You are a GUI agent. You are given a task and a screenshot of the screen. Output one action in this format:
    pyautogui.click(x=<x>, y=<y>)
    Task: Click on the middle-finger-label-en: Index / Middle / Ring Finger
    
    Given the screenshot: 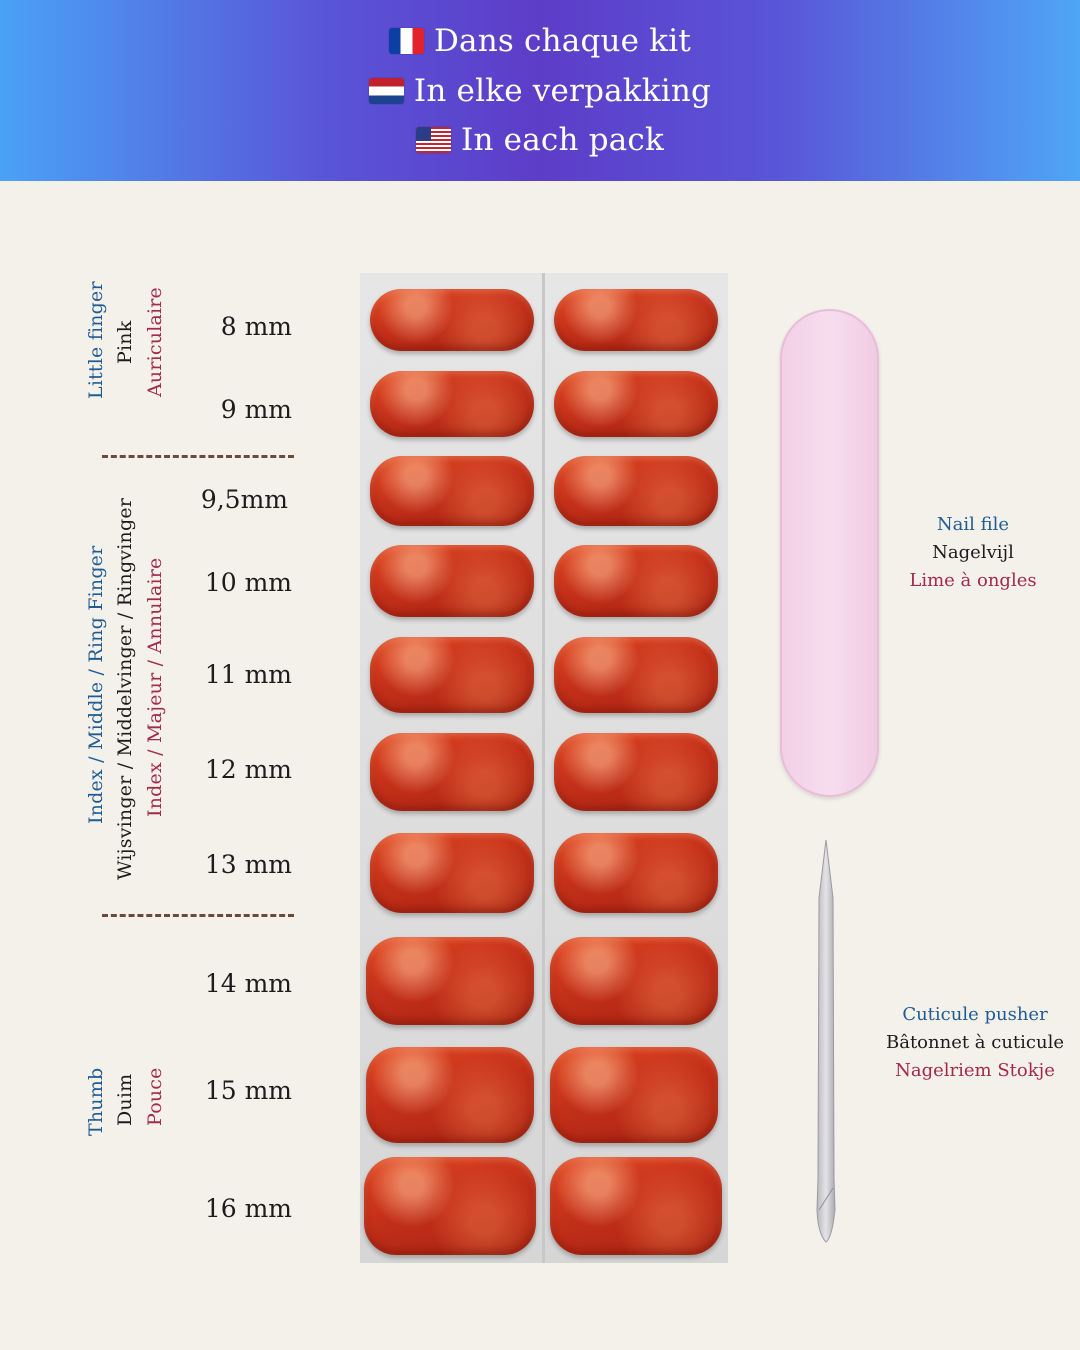 What is the action you would take?
    pyautogui.click(x=96, y=684)
    